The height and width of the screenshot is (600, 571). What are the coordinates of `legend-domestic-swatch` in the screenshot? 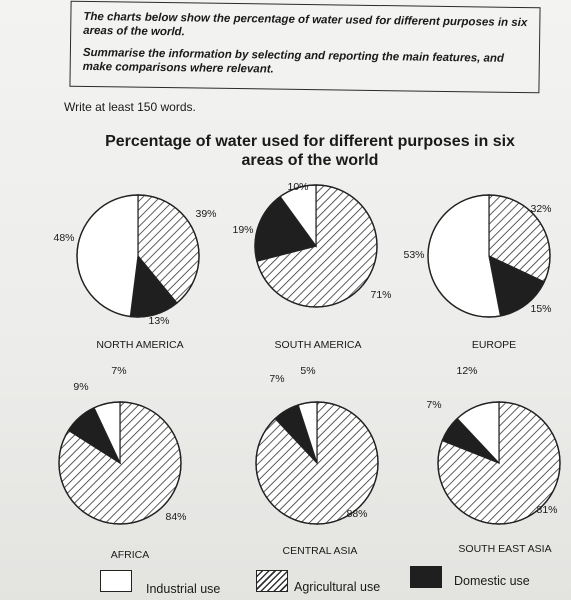 It's located at (426, 577).